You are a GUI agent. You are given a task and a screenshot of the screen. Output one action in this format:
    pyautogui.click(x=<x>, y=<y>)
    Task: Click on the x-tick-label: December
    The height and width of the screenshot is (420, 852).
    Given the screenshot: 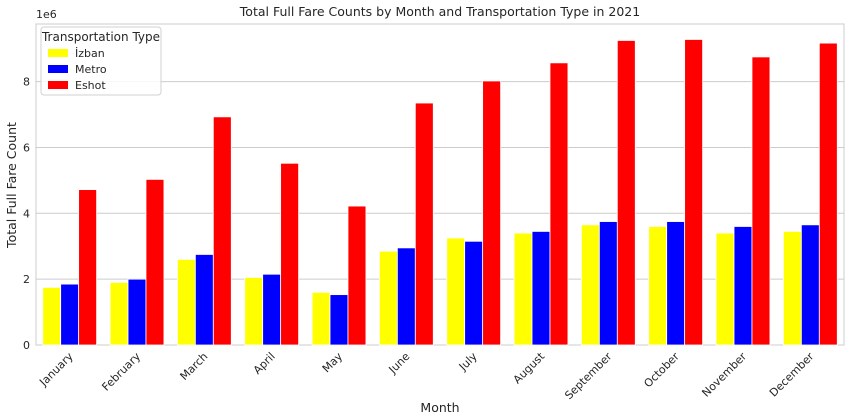 What is the action you would take?
    pyautogui.click(x=792, y=375)
    